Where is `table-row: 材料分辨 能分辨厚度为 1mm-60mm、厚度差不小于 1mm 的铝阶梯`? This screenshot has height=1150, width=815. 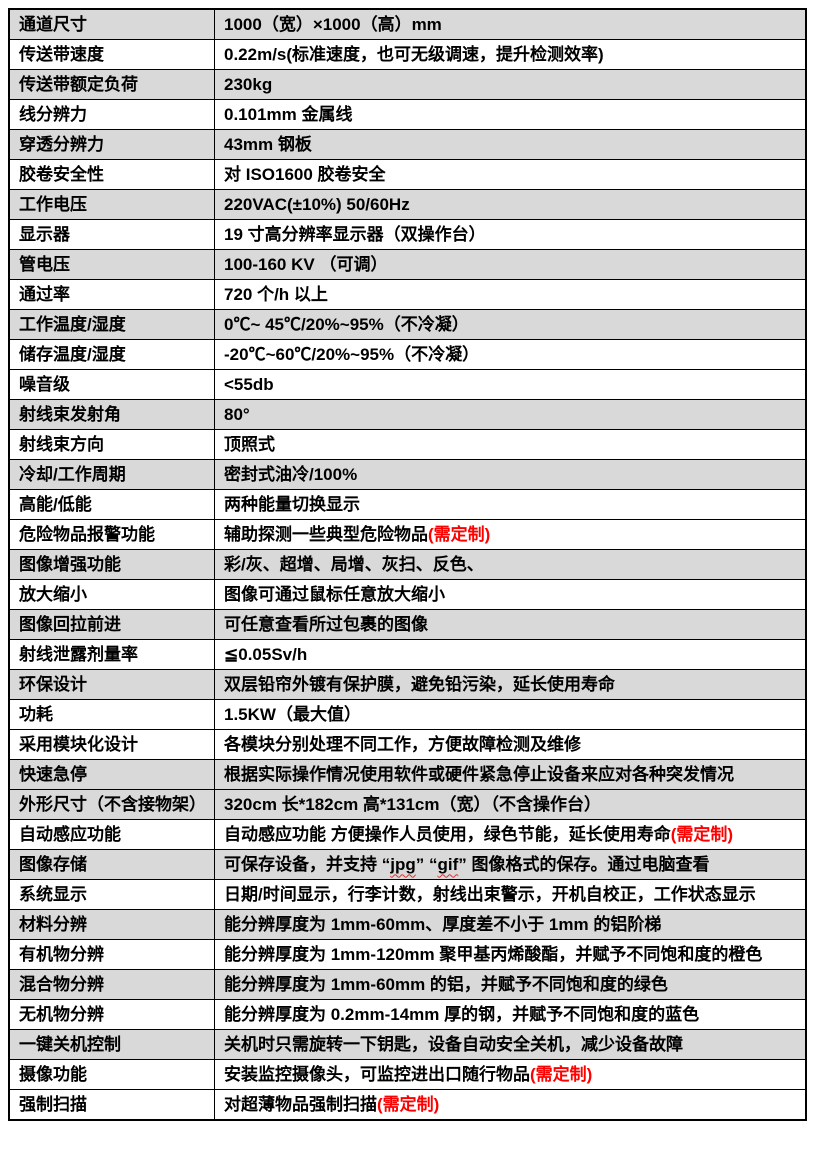 table-row: 材料分辨 能分辨厚度为 1mm-60mm、厚度差不小于 1mm 的铝阶梯 is located at coordinates (407, 924).